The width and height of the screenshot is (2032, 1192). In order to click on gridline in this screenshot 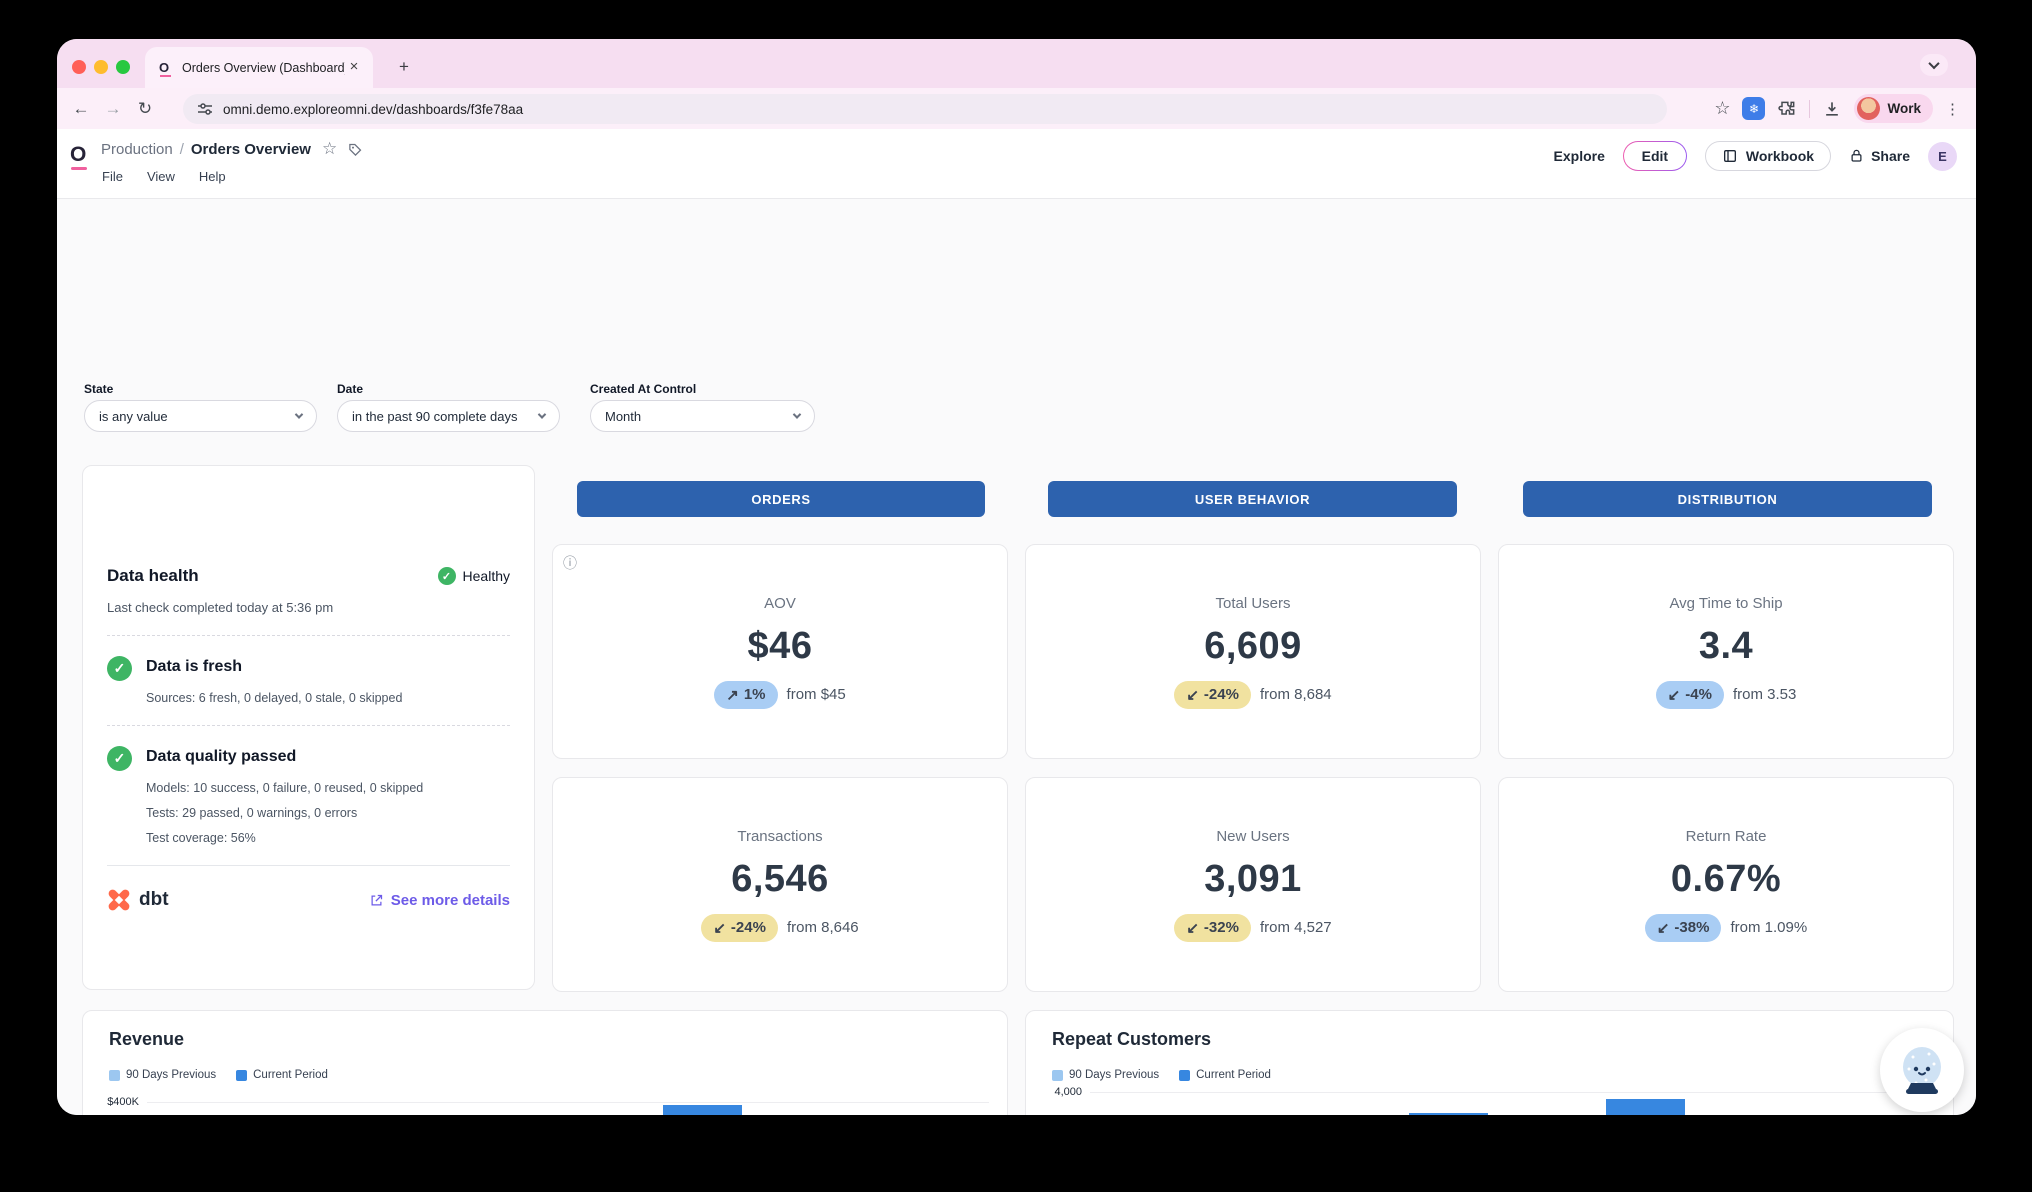, I will do `click(568, 1102)`.